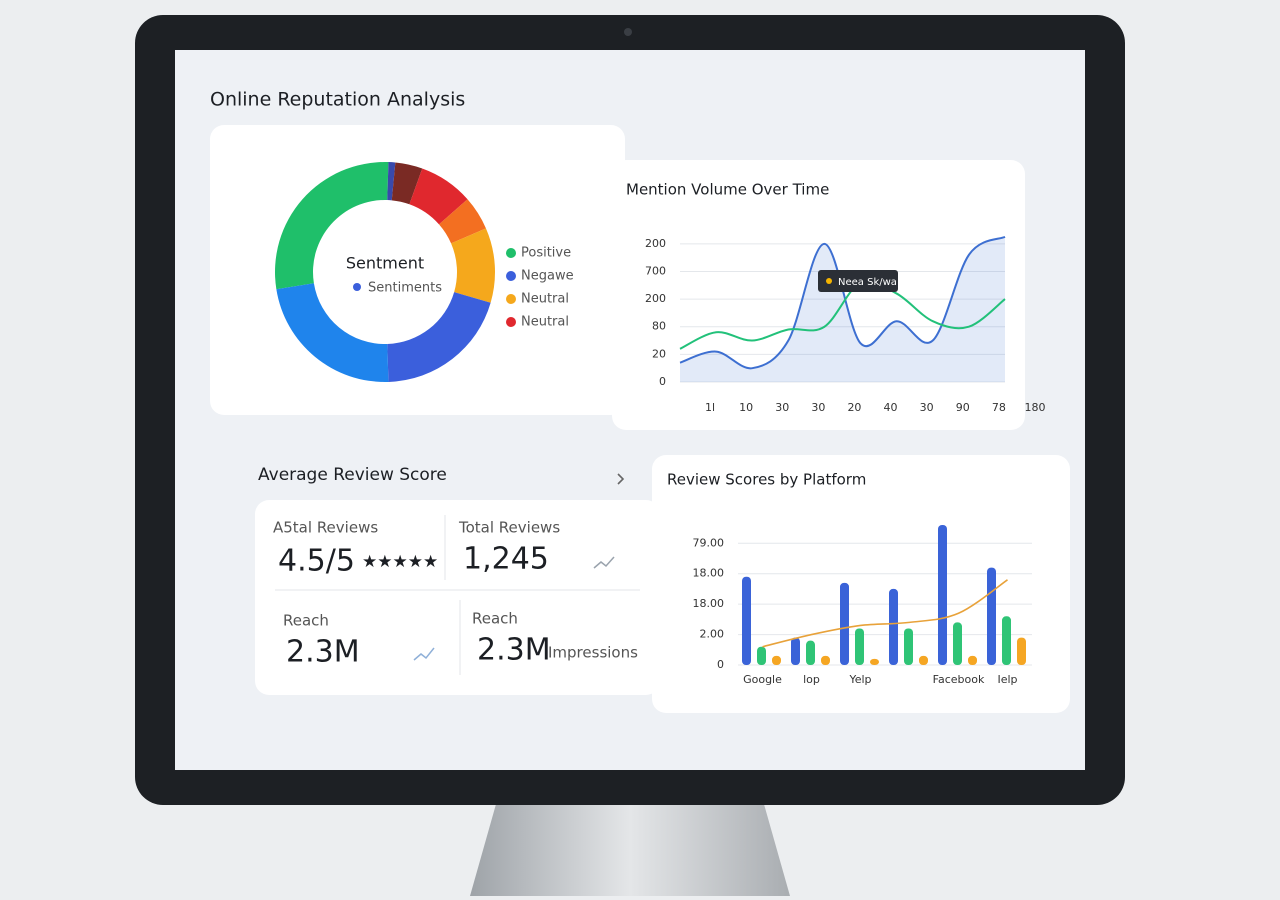  What do you see at coordinates (746, 407) in the screenshot?
I see `x-tick-label: 10` at bounding box center [746, 407].